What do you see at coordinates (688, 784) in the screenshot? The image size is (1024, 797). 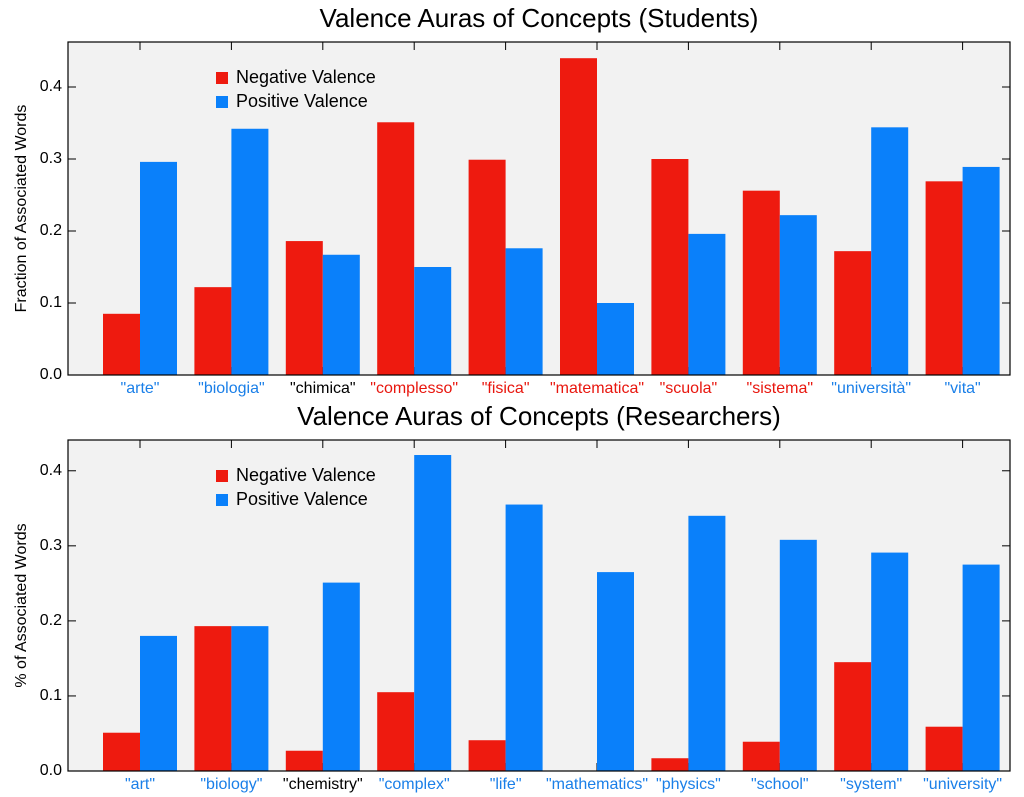 I see `x-tick-label: "physics"` at bounding box center [688, 784].